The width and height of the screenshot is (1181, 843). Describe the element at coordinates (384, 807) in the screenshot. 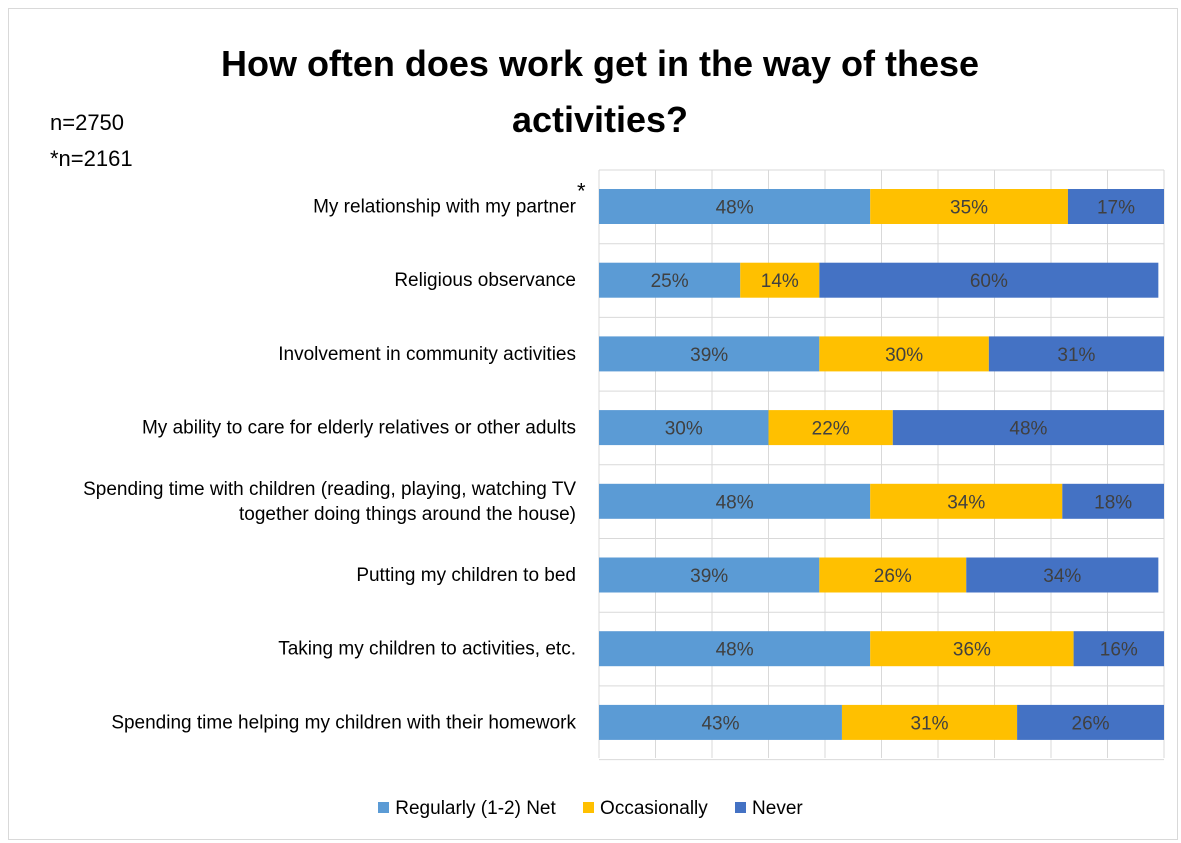

I see `legend-swatch-regularly` at that location.